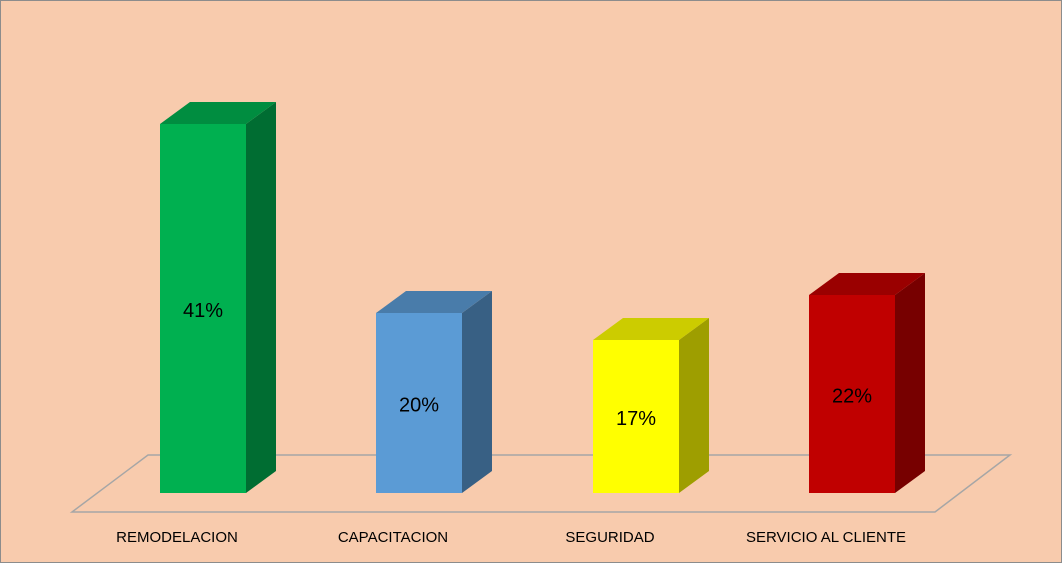 The width and height of the screenshot is (1062, 563). I want to click on data-label: 17%, so click(636, 419).